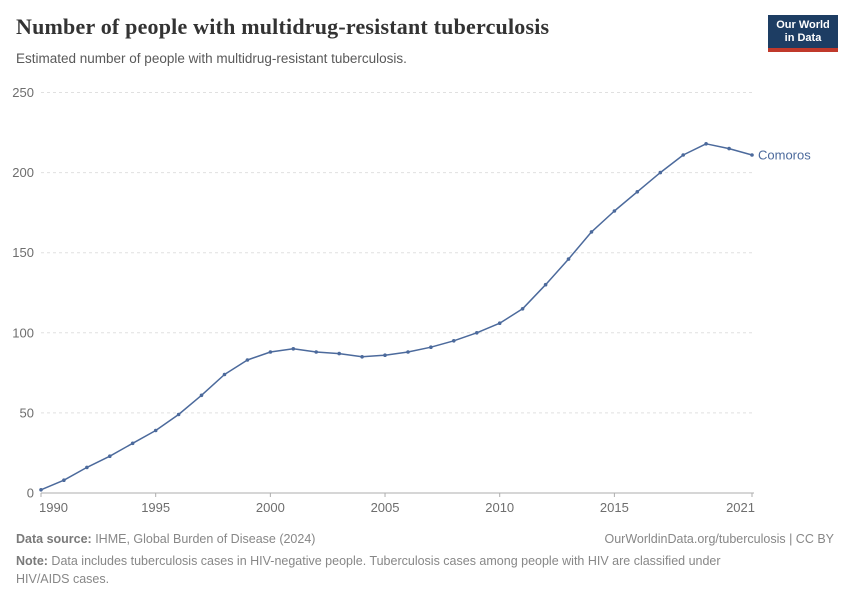 This screenshot has height=600, width=850. Describe the element at coordinates (23, 252) in the screenshot. I see `y-tick-label: 150` at that location.